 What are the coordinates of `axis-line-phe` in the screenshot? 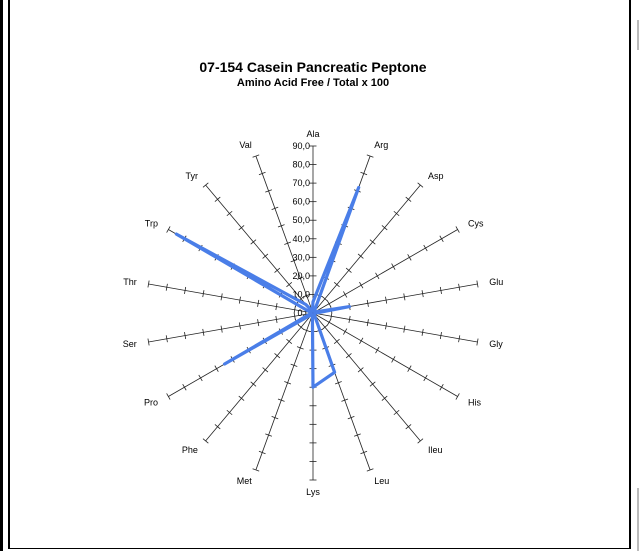 It's located at (259, 377).